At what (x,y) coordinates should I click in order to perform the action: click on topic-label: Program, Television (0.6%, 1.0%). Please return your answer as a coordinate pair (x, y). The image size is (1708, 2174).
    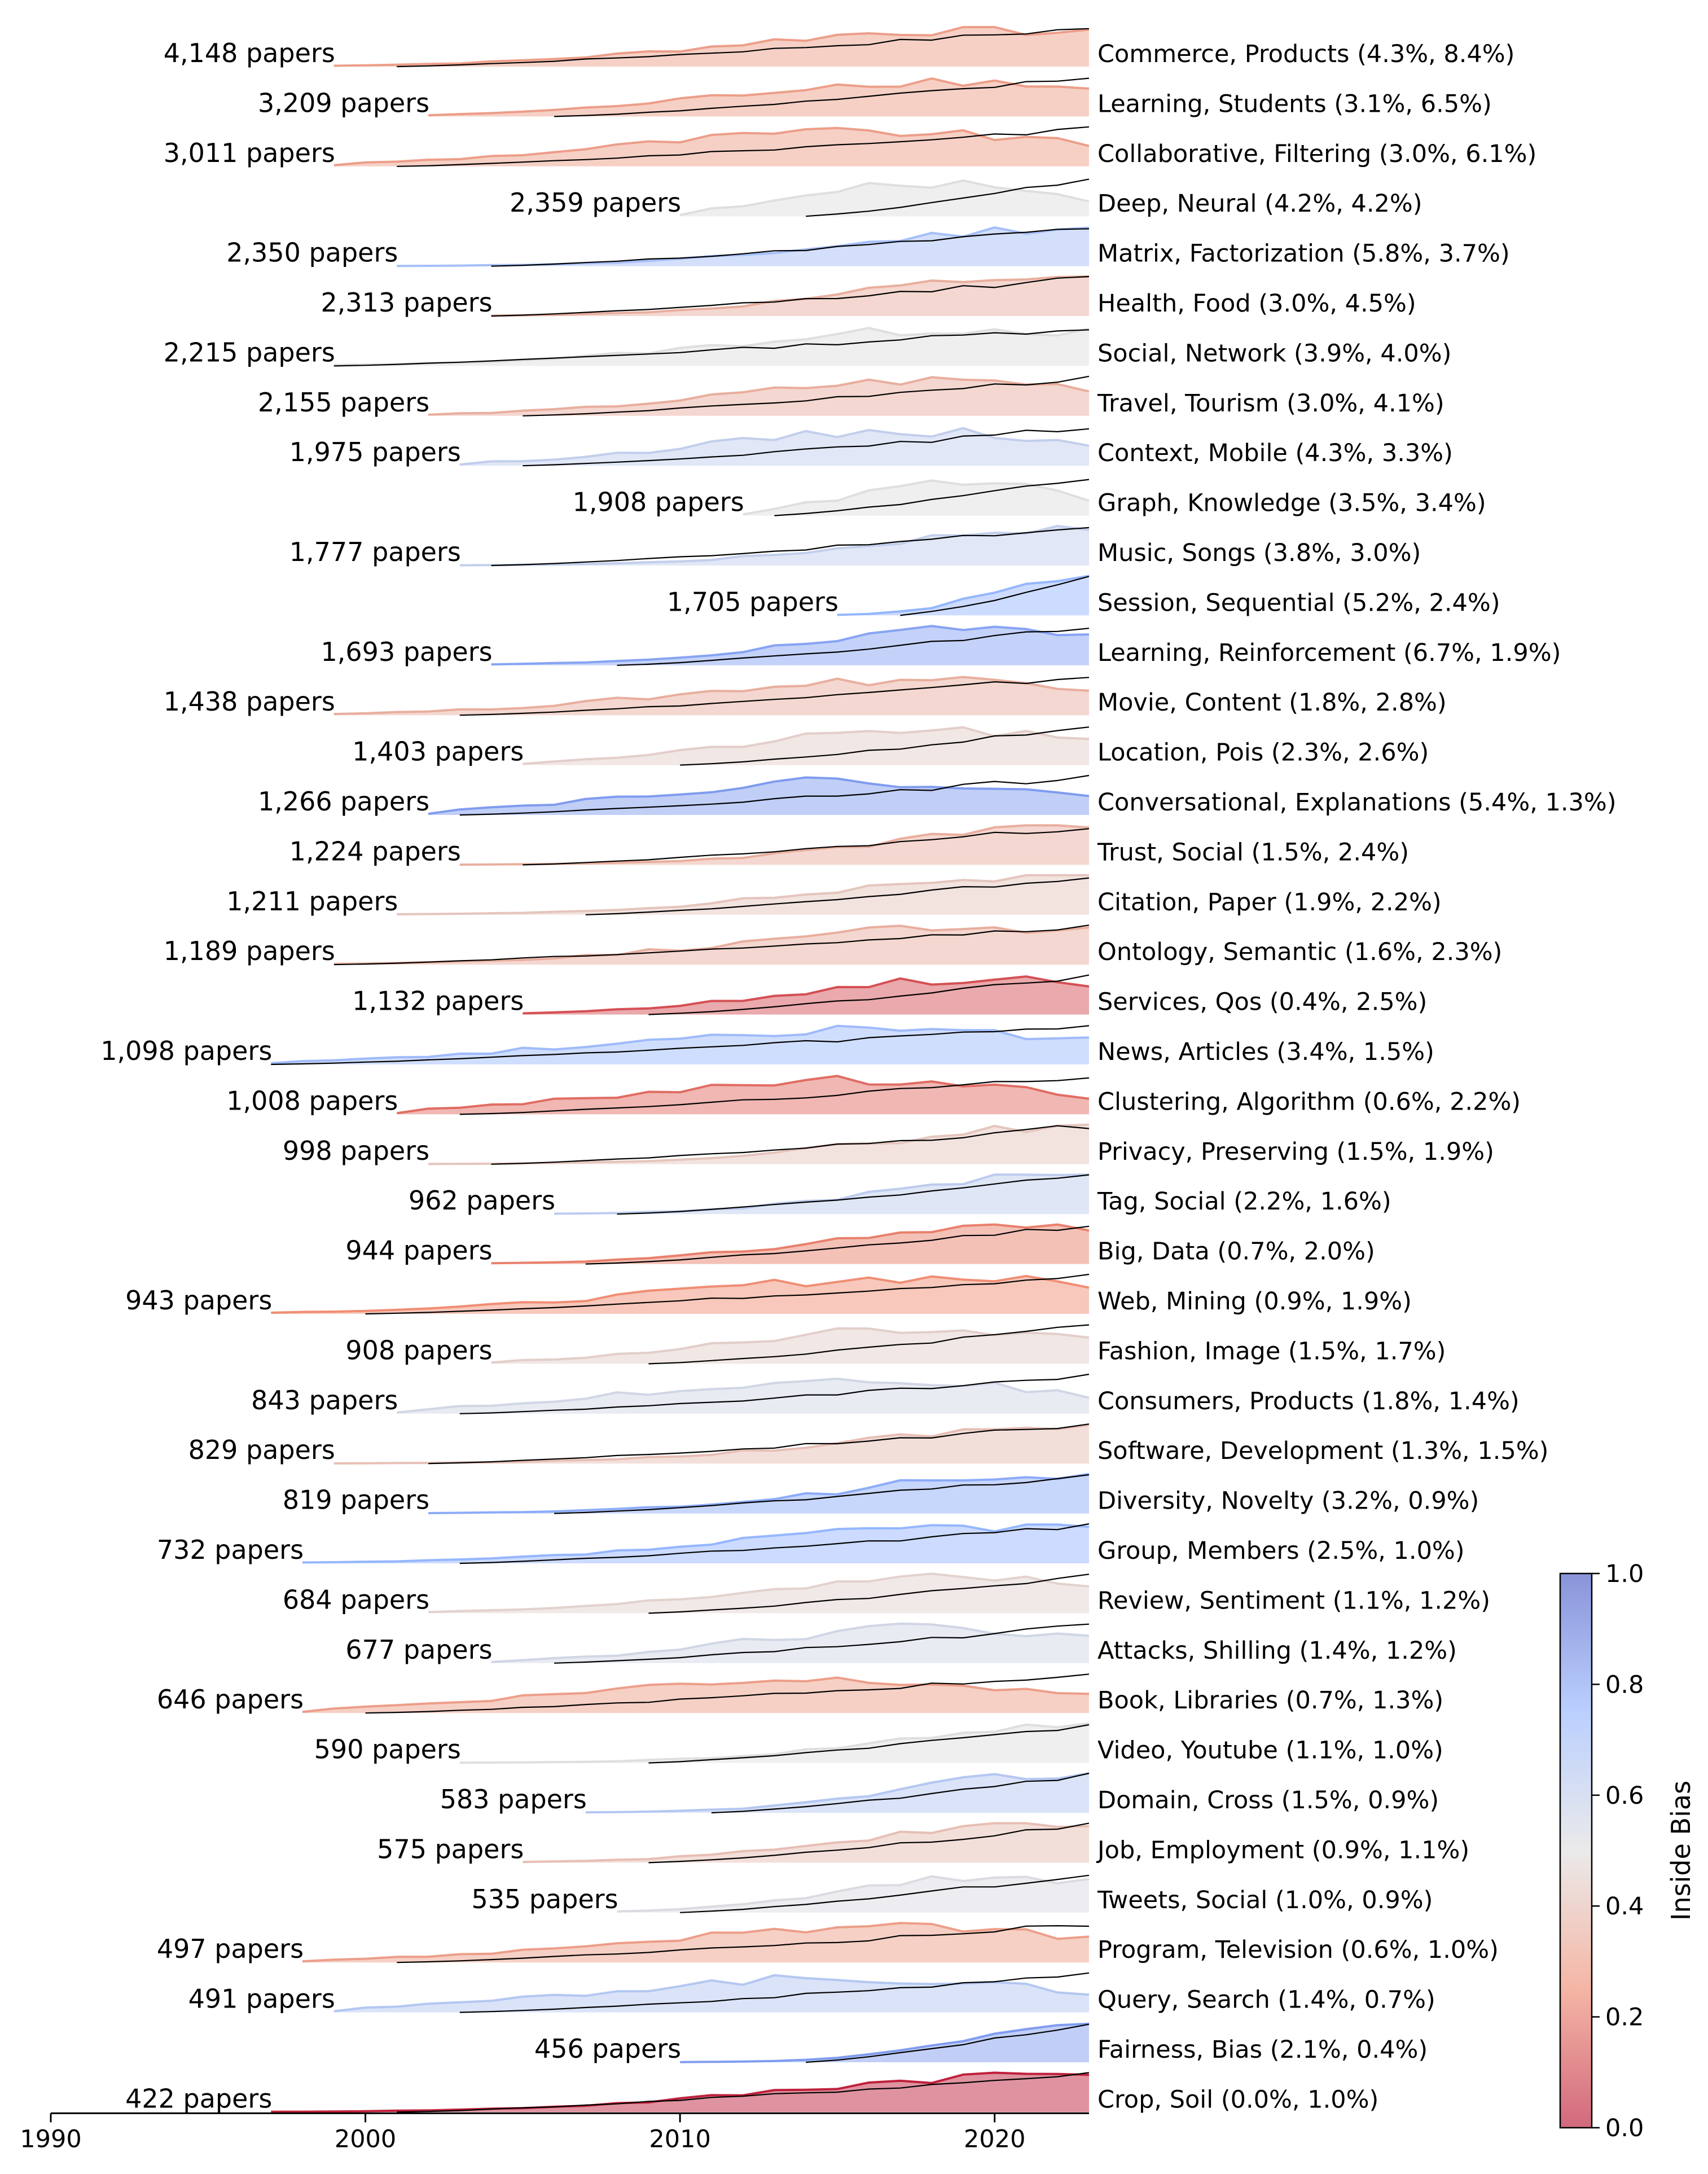
    Looking at the image, I should click on (1298, 1950).